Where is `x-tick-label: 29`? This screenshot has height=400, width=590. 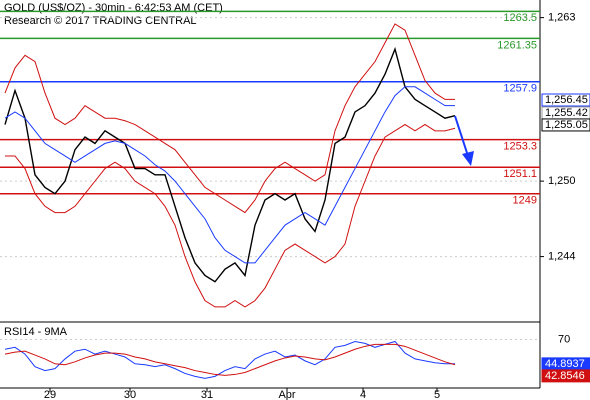
x-tick-label: 29 is located at coordinates (50, 394).